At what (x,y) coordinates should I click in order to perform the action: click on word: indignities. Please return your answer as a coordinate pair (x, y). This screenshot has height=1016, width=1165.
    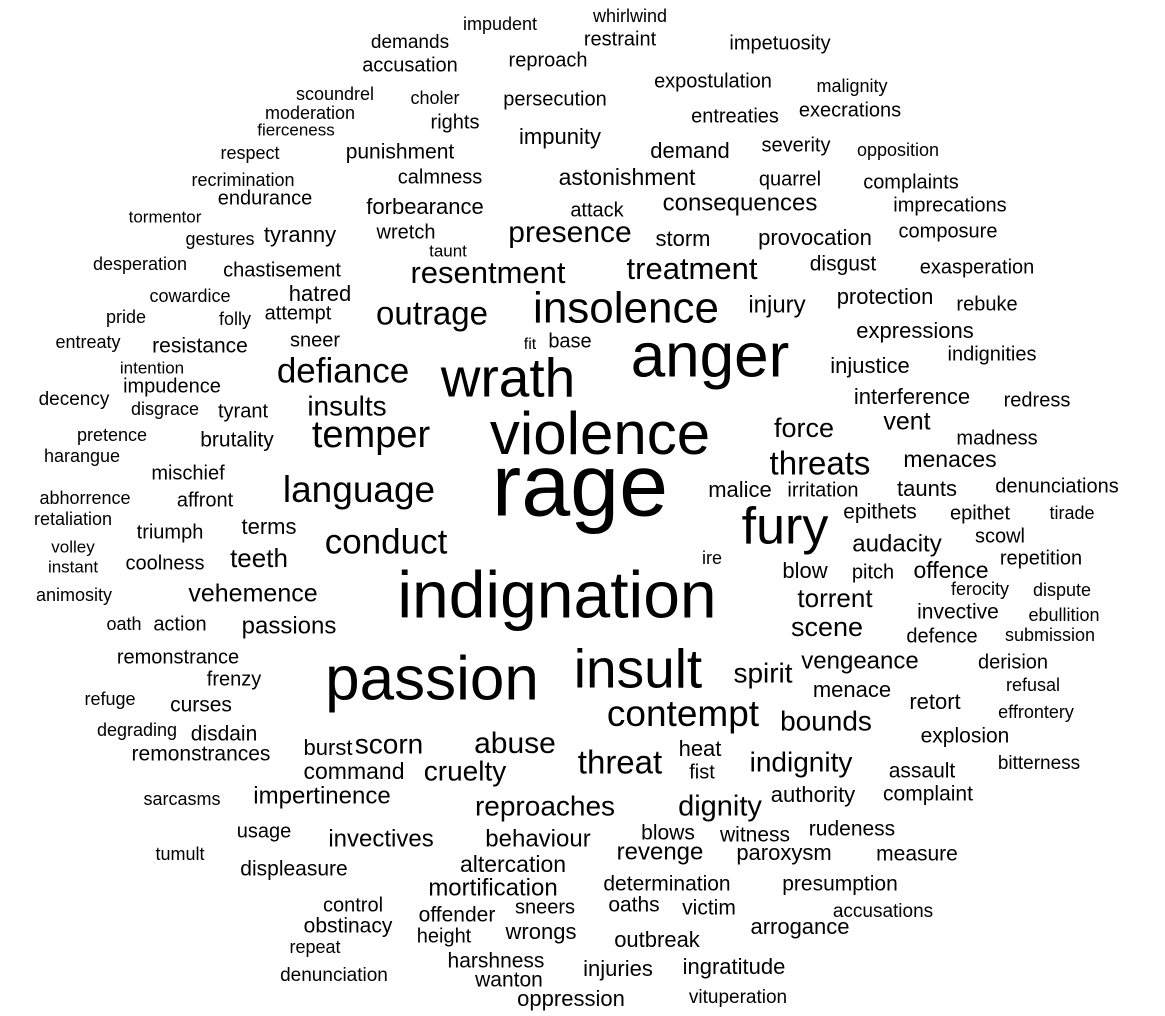
    Looking at the image, I should click on (992, 354).